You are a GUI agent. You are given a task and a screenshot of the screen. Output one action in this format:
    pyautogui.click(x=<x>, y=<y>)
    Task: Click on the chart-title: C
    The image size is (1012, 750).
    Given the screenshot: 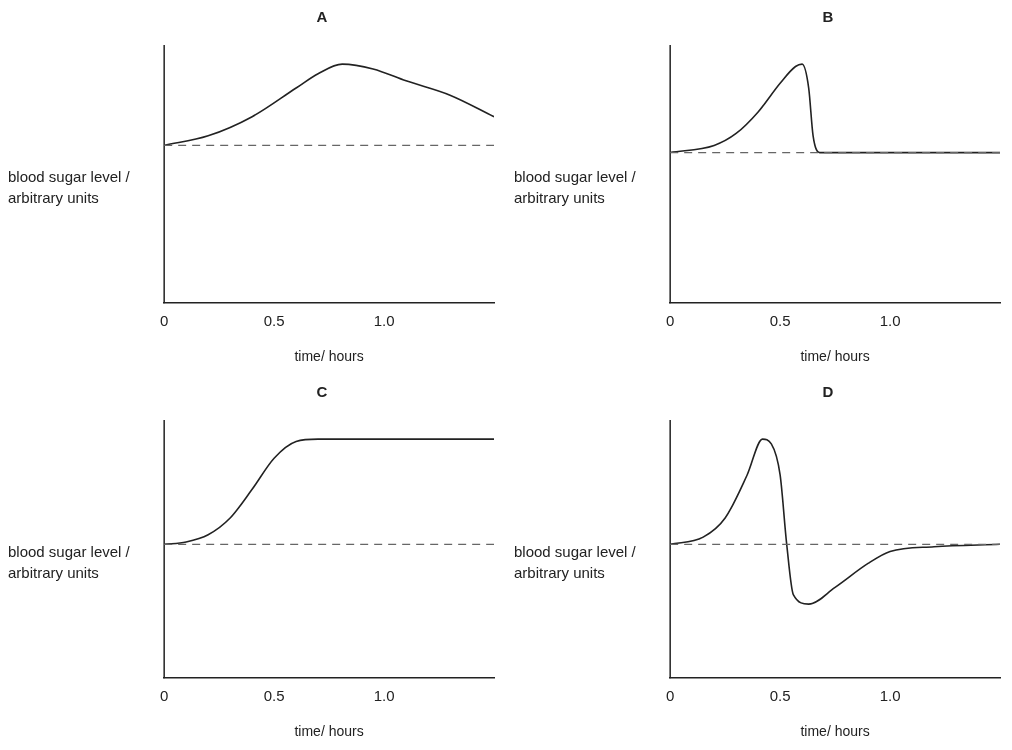 What is the action you would take?
    pyautogui.click(x=322, y=392)
    